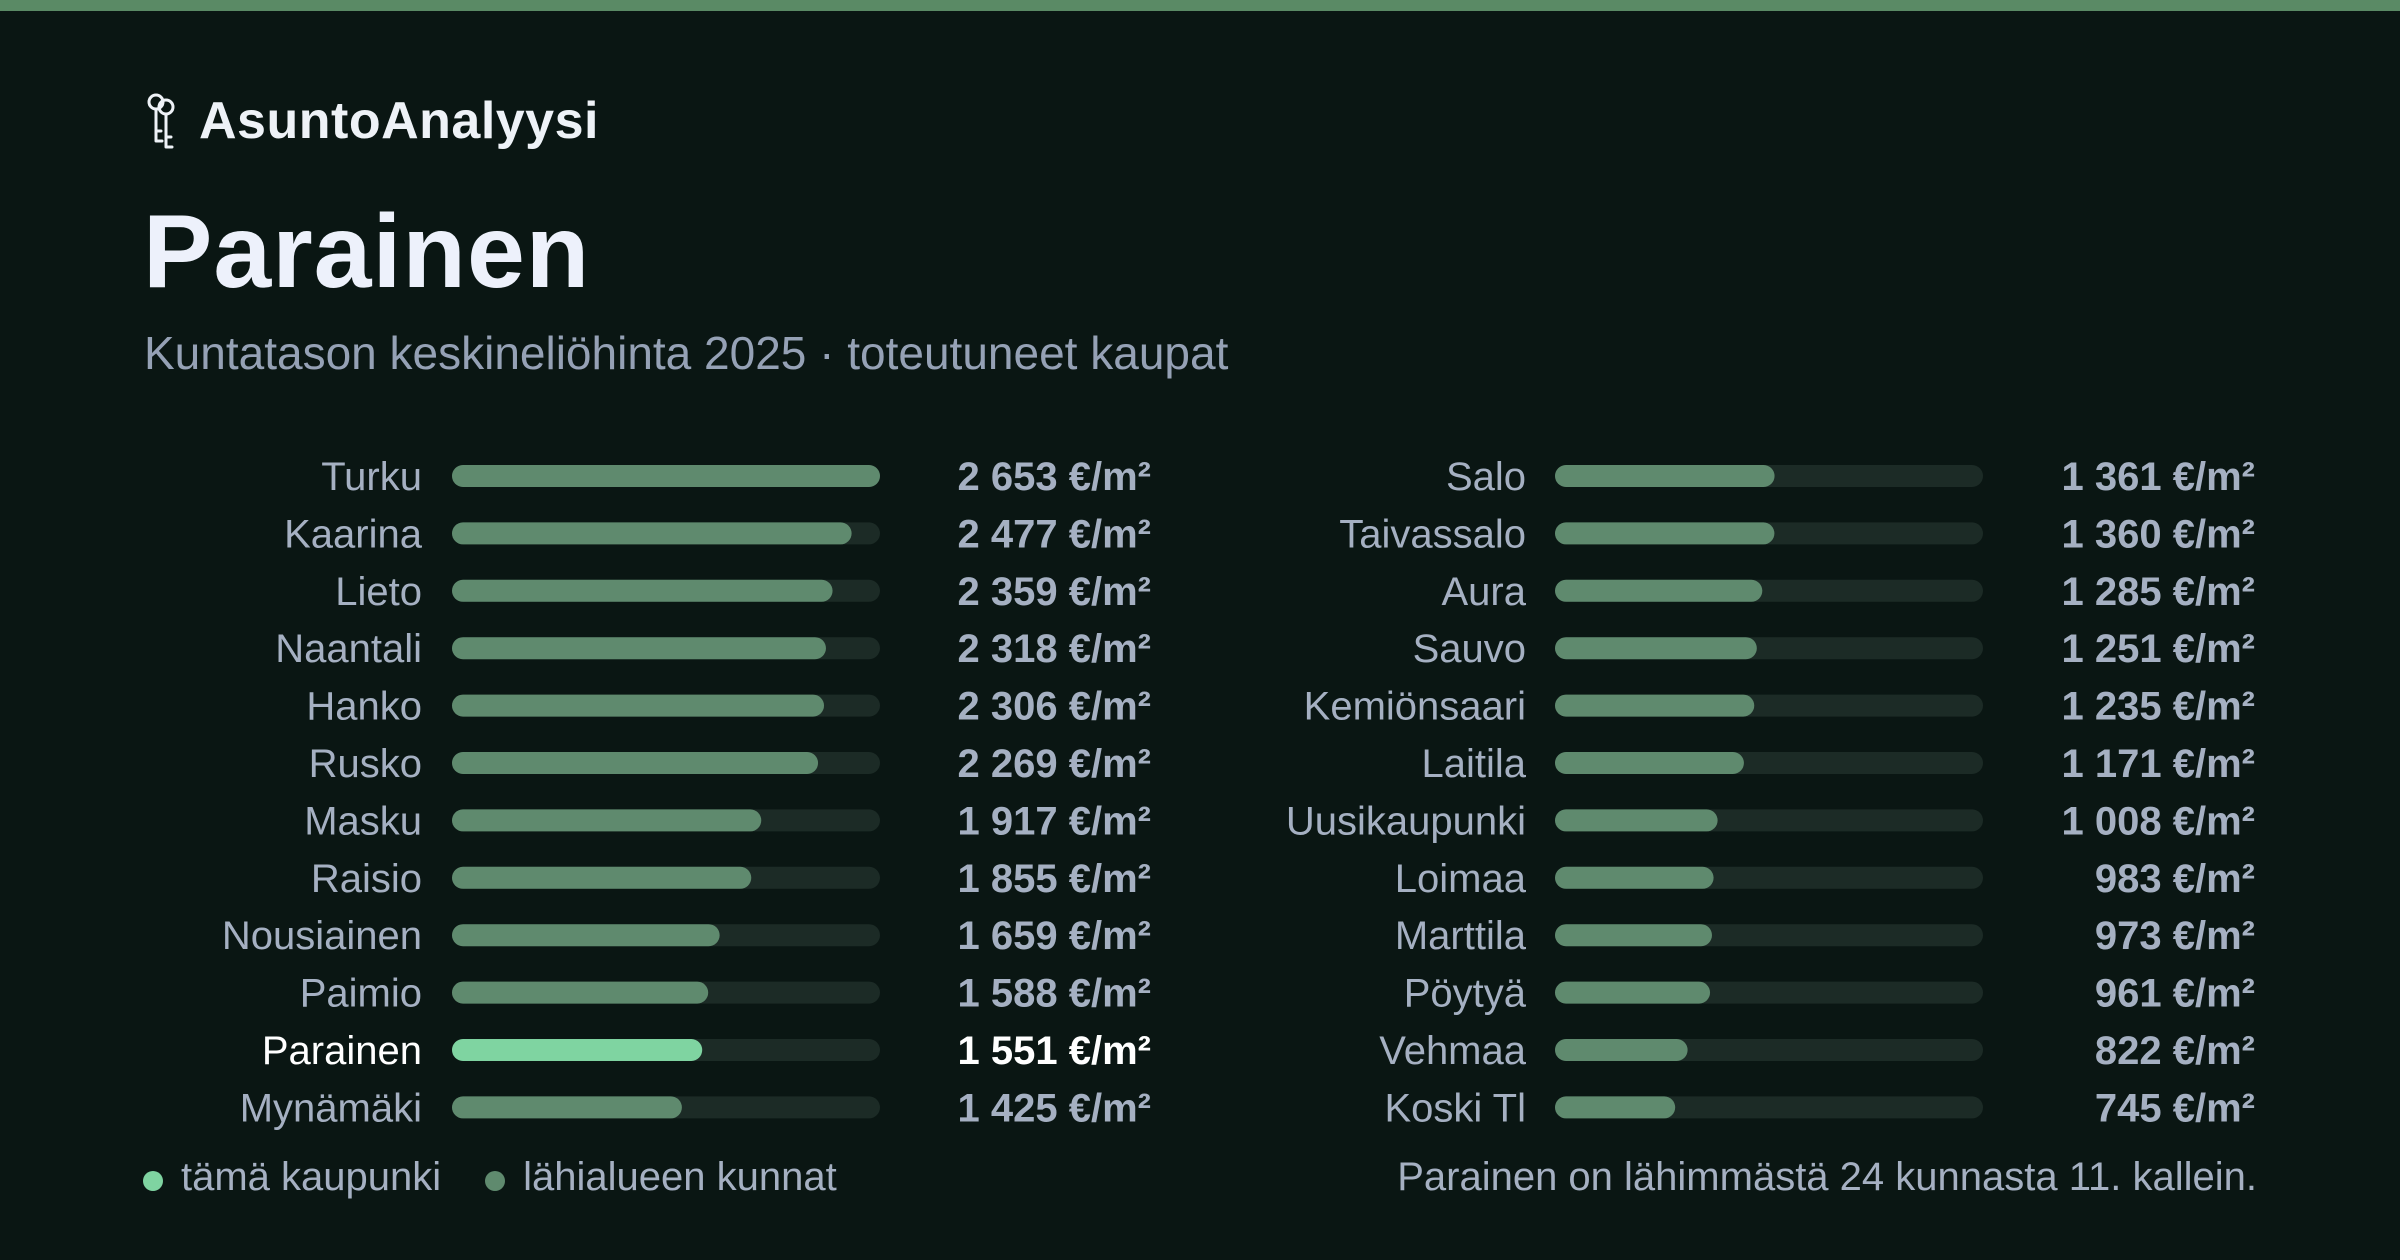  Describe the element at coordinates (2175, 879) in the screenshot. I see `value-label-loimaa: 983 €/m²` at that location.